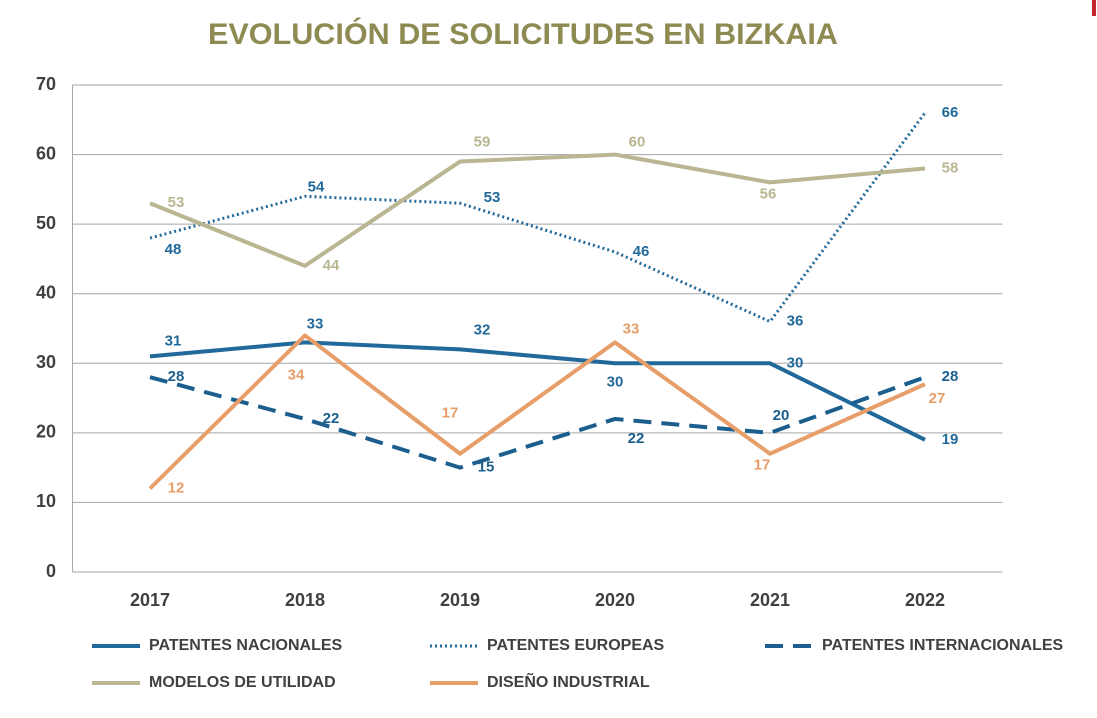 Image resolution: width=1097 pixels, height=718 pixels. I want to click on data-label: 32, so click(482, 329).